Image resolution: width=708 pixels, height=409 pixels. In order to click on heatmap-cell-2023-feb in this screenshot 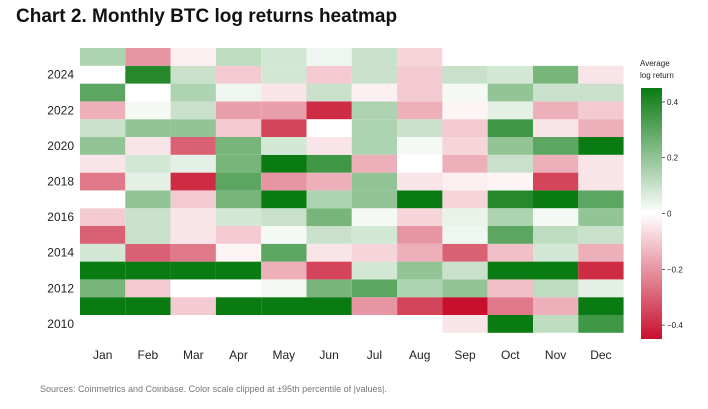, I will do `click(148, 92)`.